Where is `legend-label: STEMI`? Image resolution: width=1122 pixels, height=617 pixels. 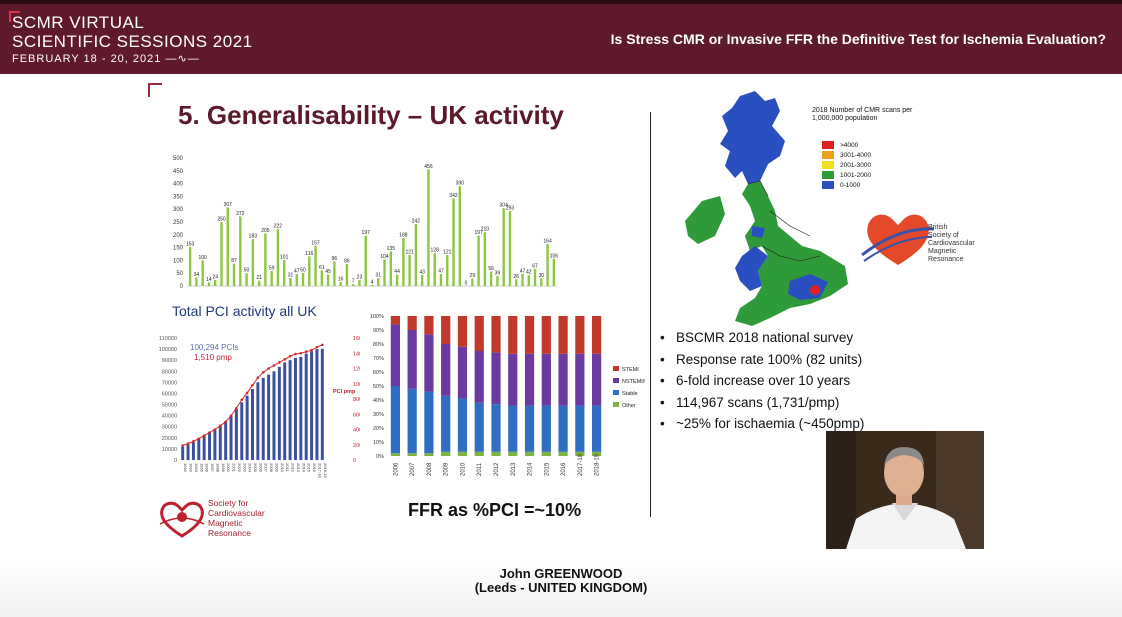
legend-label: STEMI is located at coordinates (630, 370).